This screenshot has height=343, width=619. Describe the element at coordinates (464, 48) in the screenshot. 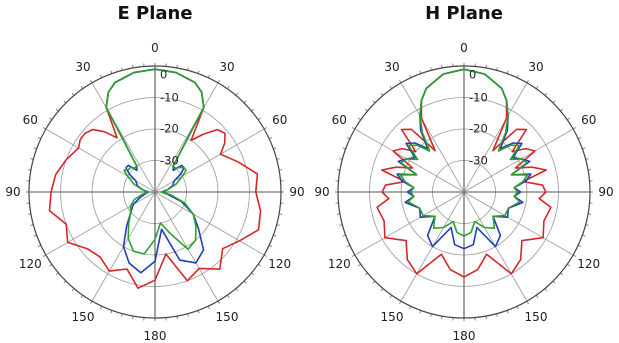

I see `h-plane-angle-label: 0` at that location.